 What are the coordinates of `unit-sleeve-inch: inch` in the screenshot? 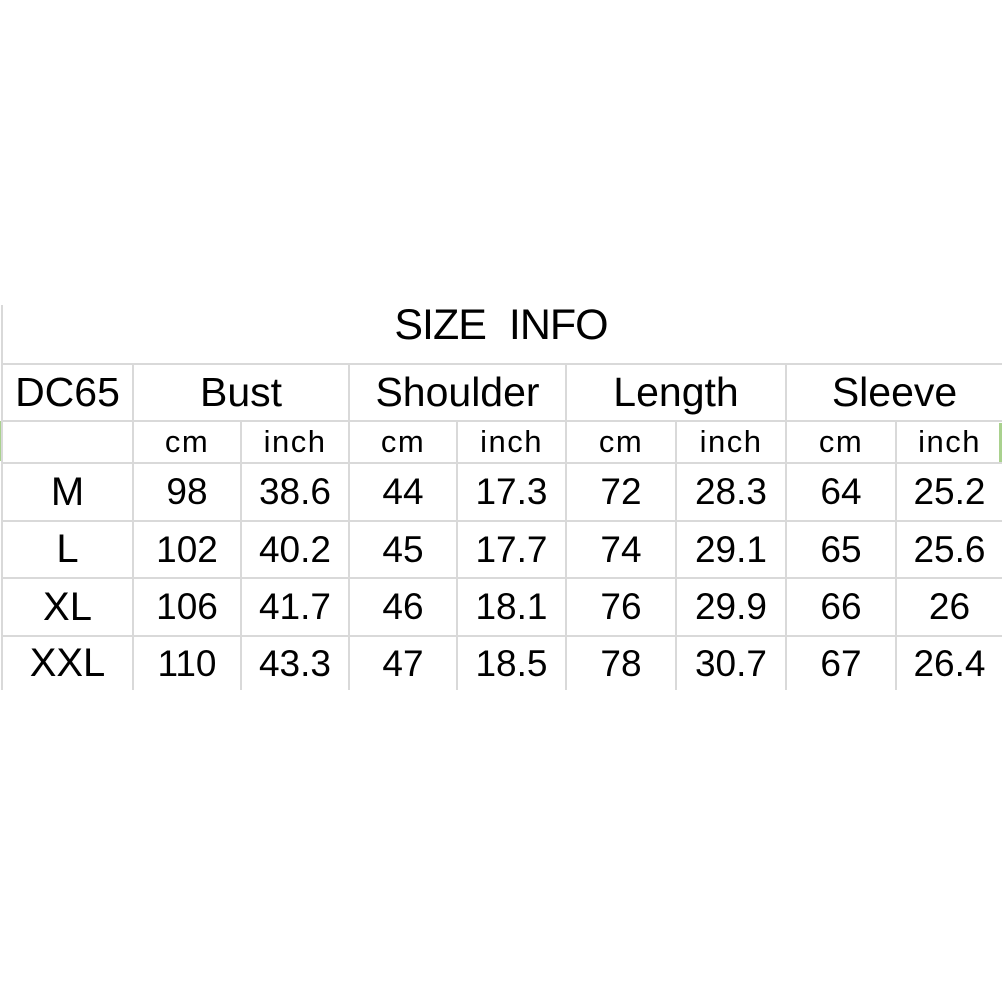 It's located at (948, 441).